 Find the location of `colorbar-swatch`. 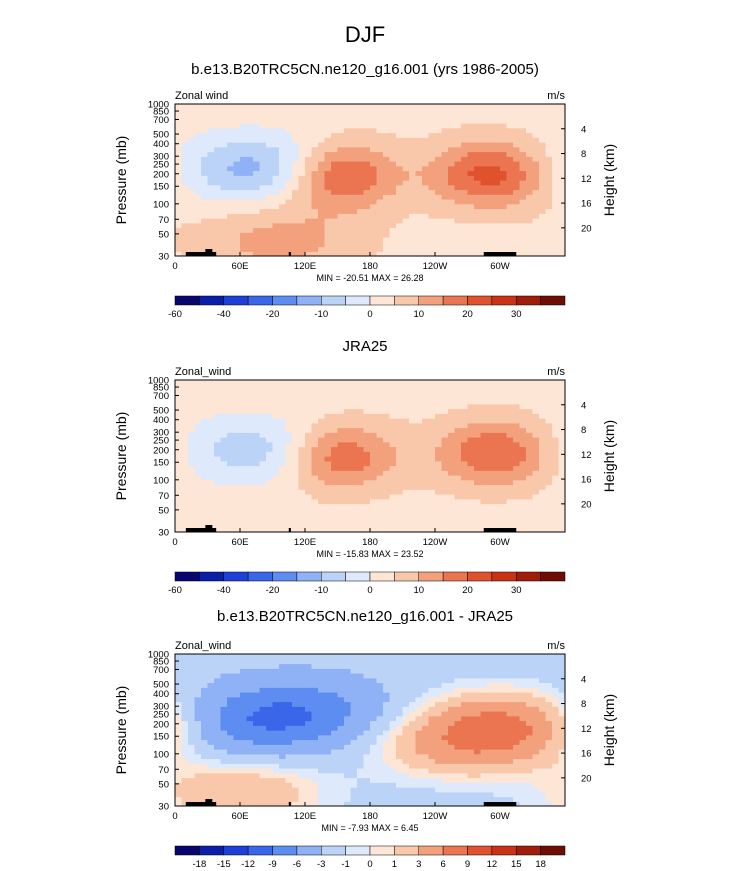

colorbar-swatch is located at coordinates (211, 300).